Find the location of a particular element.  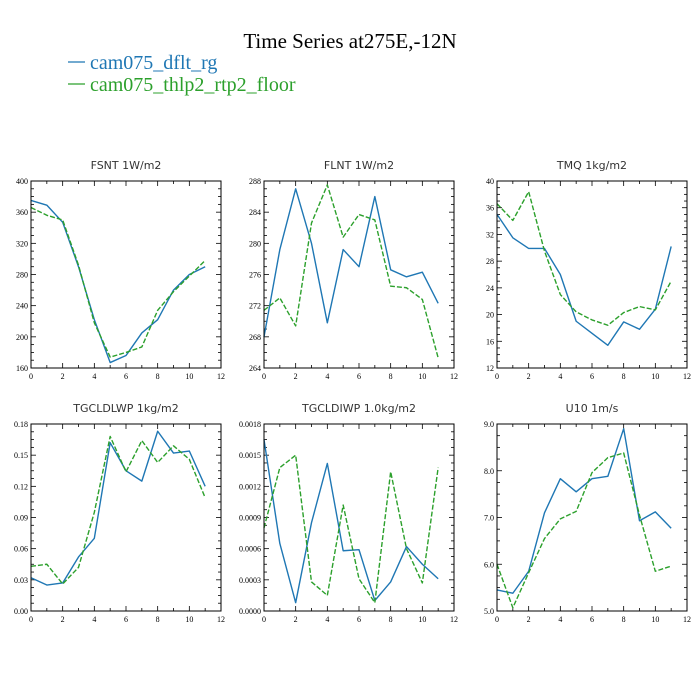

y-tick-label: 288 is located at coordinates (255, 181).